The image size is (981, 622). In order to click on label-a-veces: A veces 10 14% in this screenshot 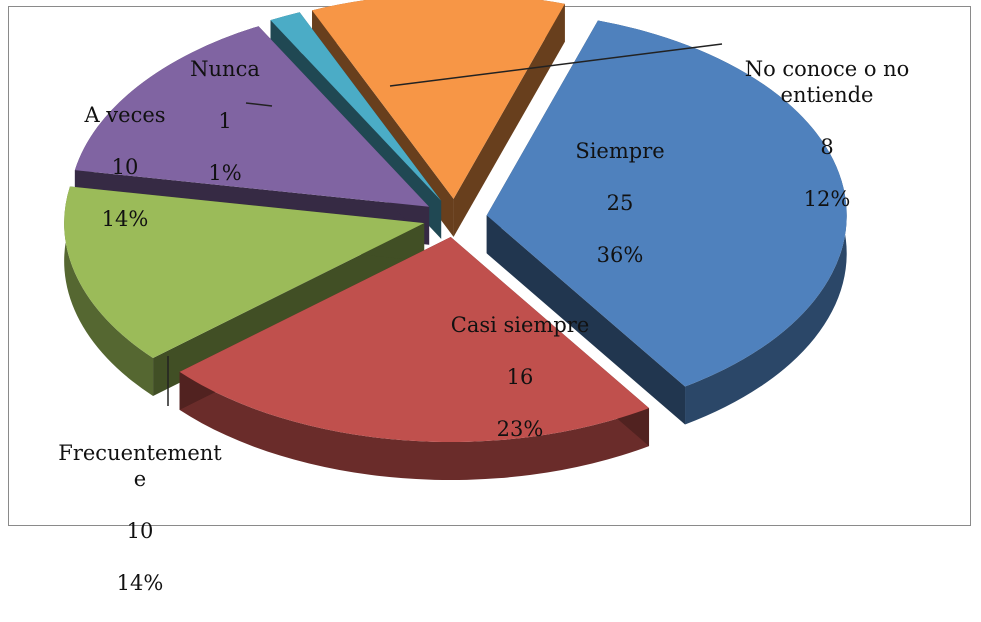, I will do `click(125, 167)`.